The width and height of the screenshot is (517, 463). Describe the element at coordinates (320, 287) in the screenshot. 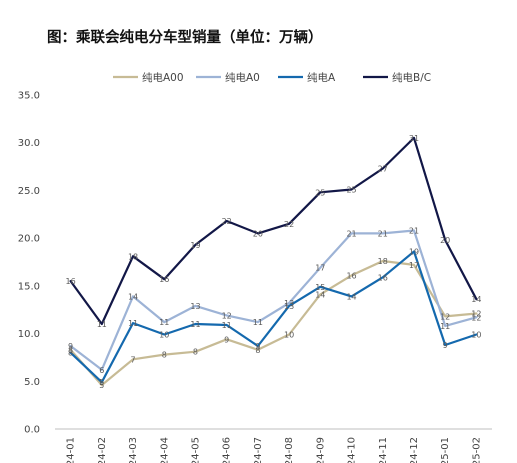

I see `data-label: 15` at that location.